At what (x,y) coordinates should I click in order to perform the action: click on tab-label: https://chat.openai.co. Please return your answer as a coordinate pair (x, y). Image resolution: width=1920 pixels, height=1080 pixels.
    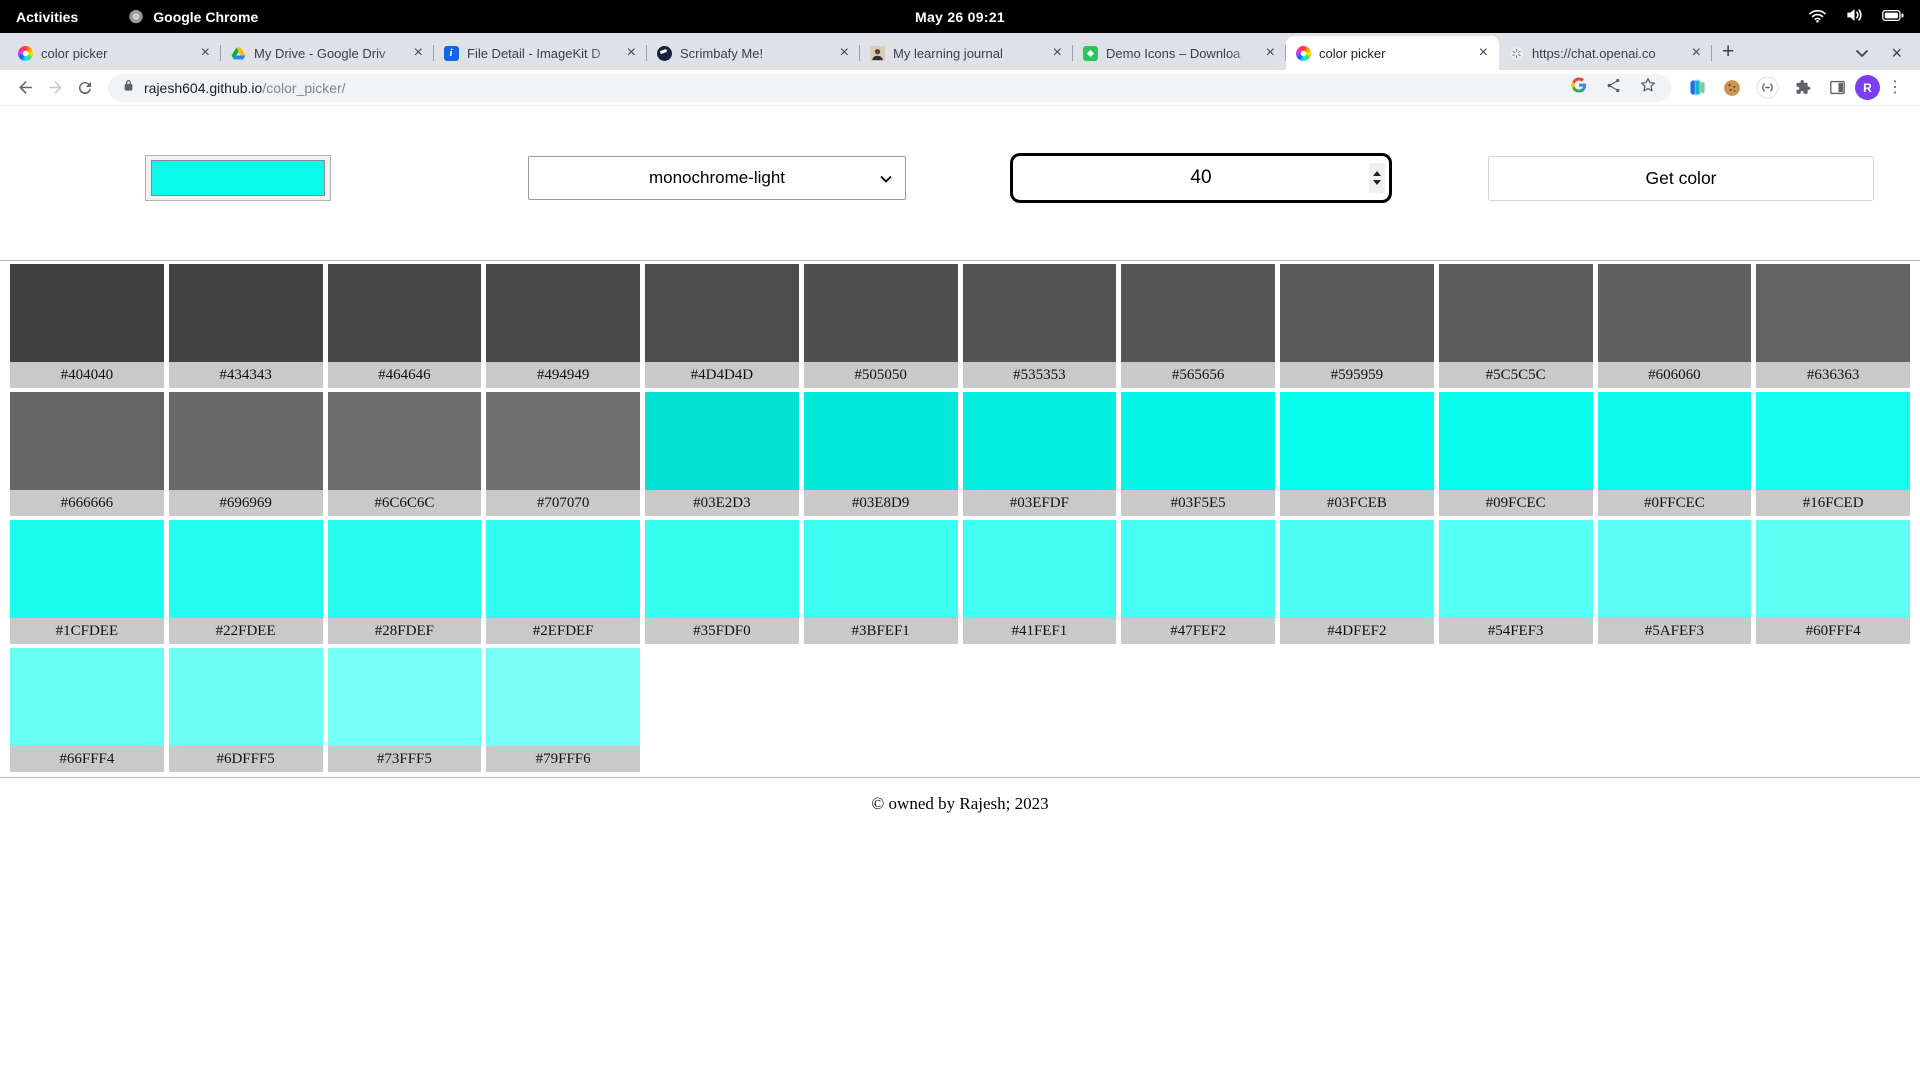
    Looking at the image, I should click on (1594, 53).